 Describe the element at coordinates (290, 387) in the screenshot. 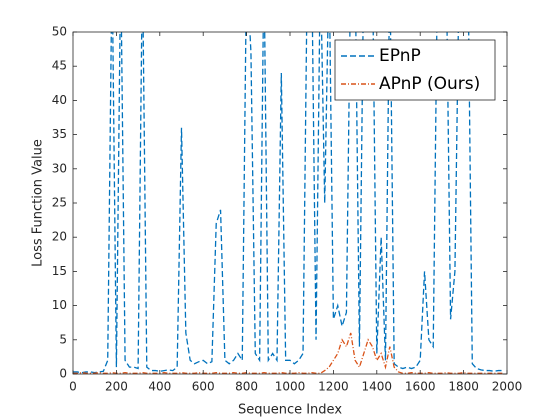

I see `x-tick-label: 1000` at that location.